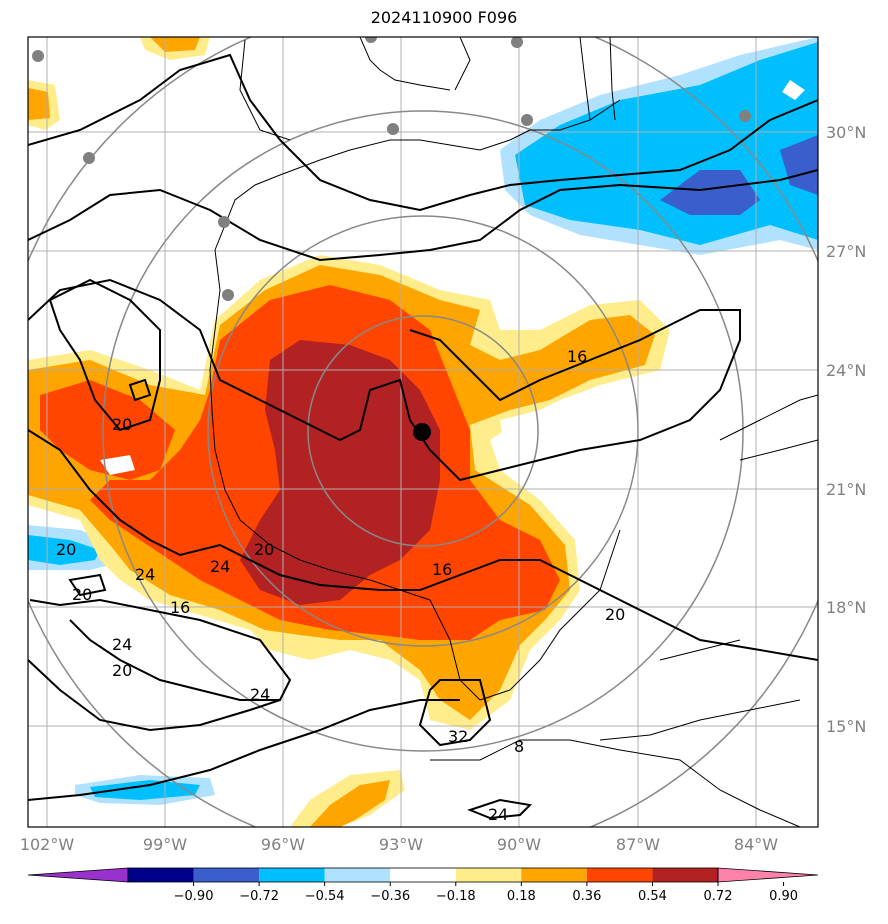 The width and height of the screenshot is (888, 924). I want to click on colorbar-frame, so click(423, 875).